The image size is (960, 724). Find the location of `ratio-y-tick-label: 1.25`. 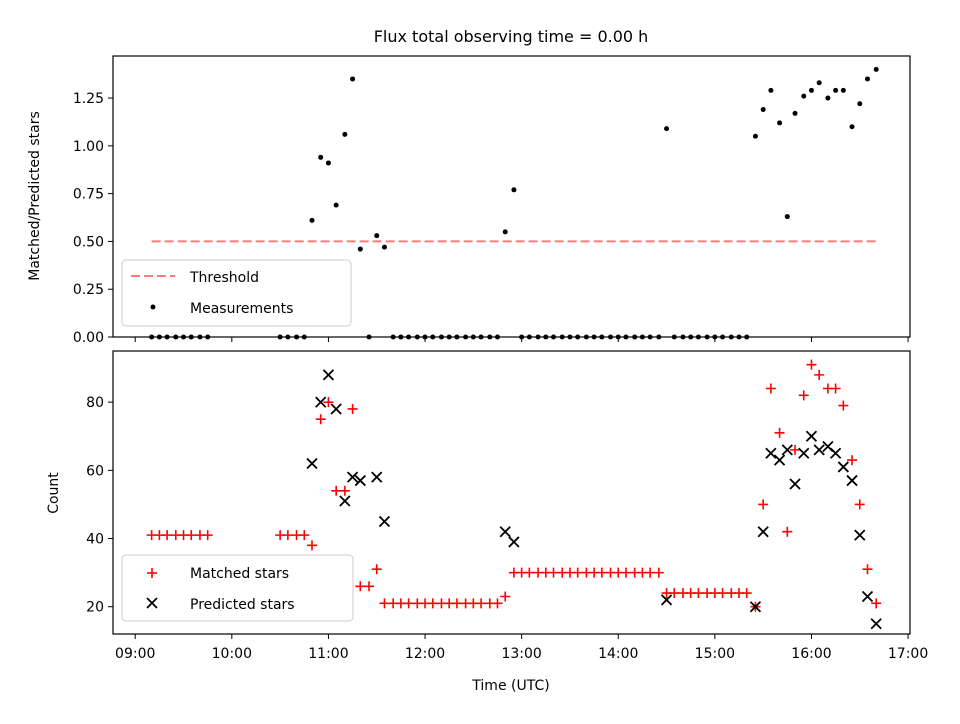

ratio-y-tick-label: 1.25 is located at coordinates (88, 99).